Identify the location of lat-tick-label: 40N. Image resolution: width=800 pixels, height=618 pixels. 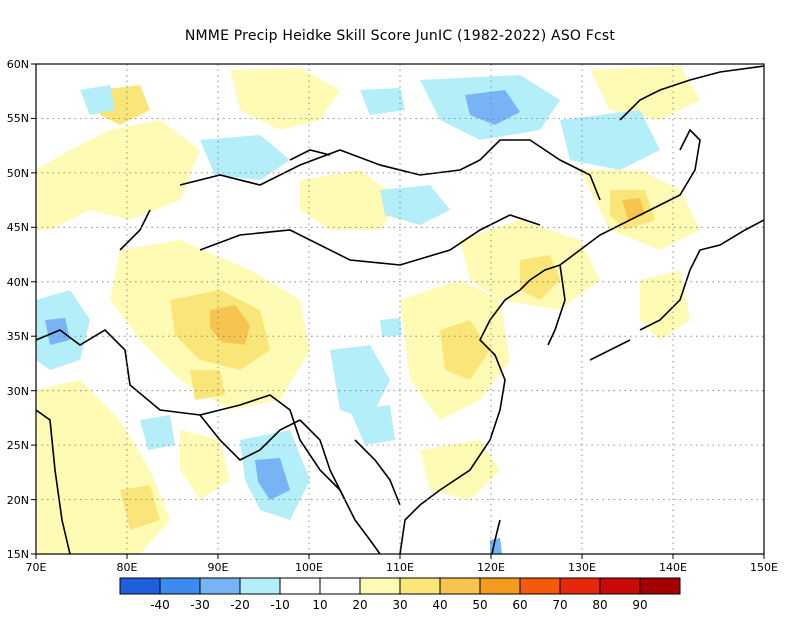
(18, 282).